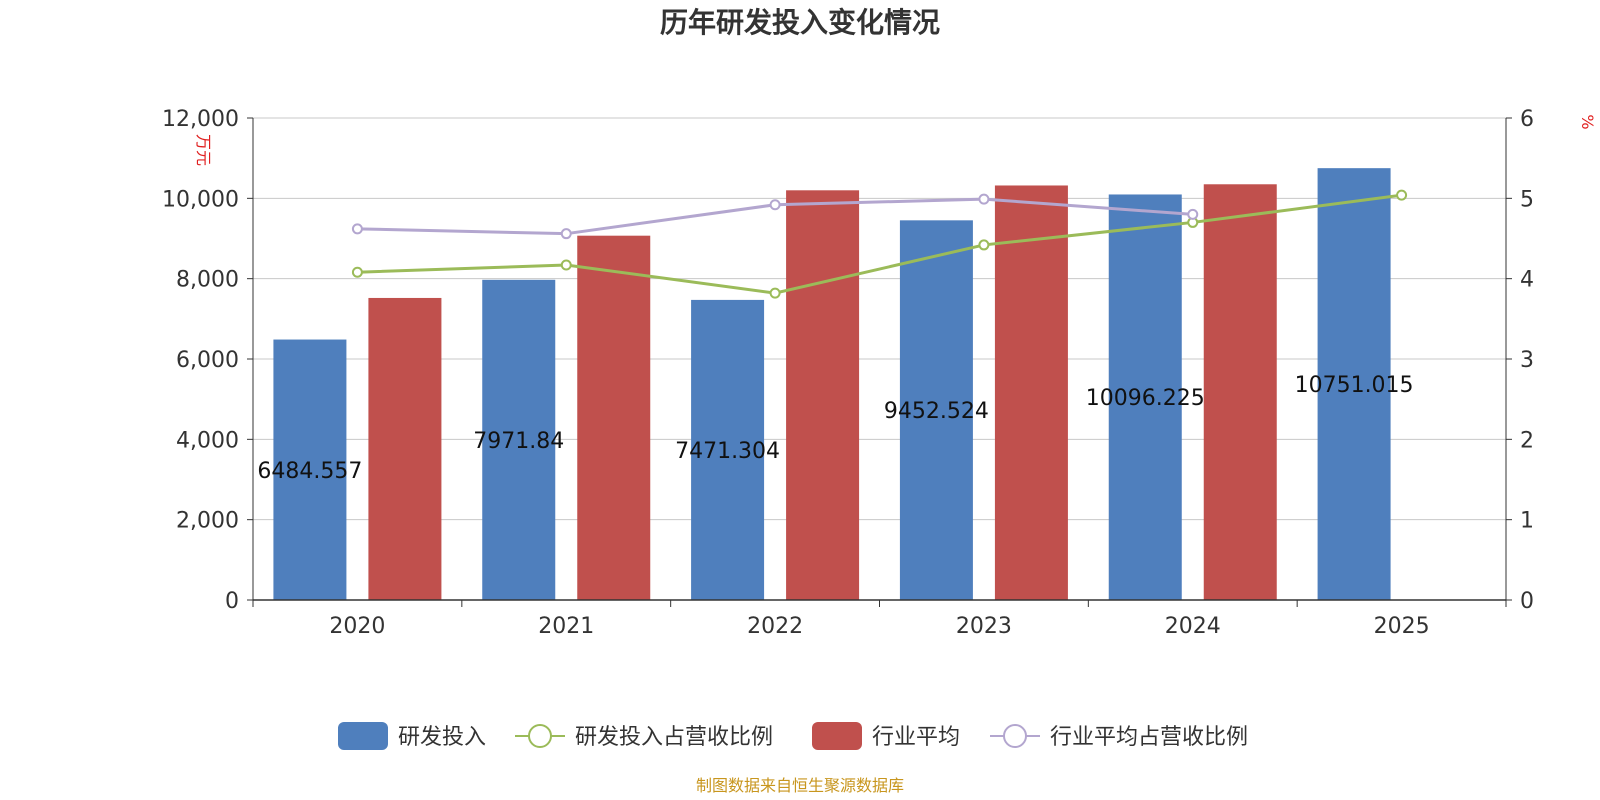 This screenshot has width=1600, height=800. What do you see at coordinates (1527, 280) in the screenshot?
I see `y-right-tick-label: 4` at bounding box center [1527, 280].